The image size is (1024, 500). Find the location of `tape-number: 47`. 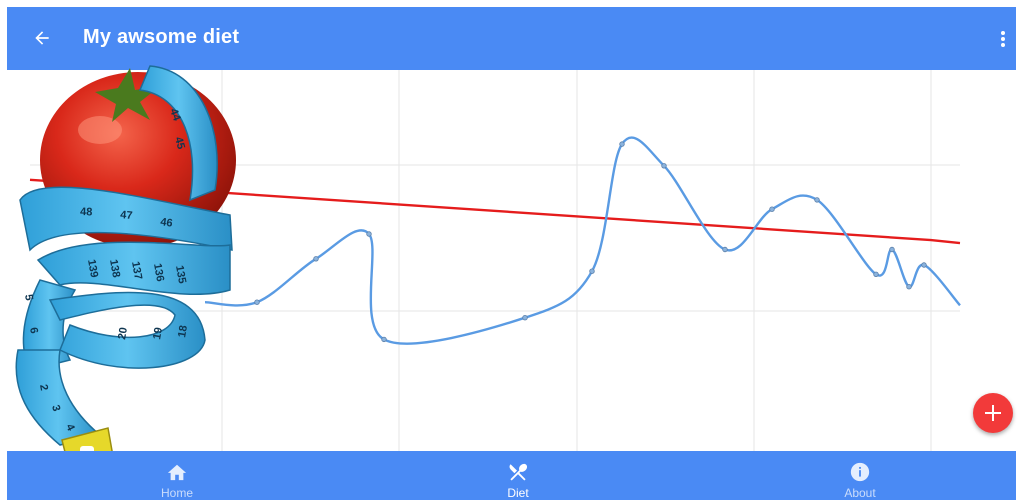

tape-number: 47 is located at coordinates (126, 215).